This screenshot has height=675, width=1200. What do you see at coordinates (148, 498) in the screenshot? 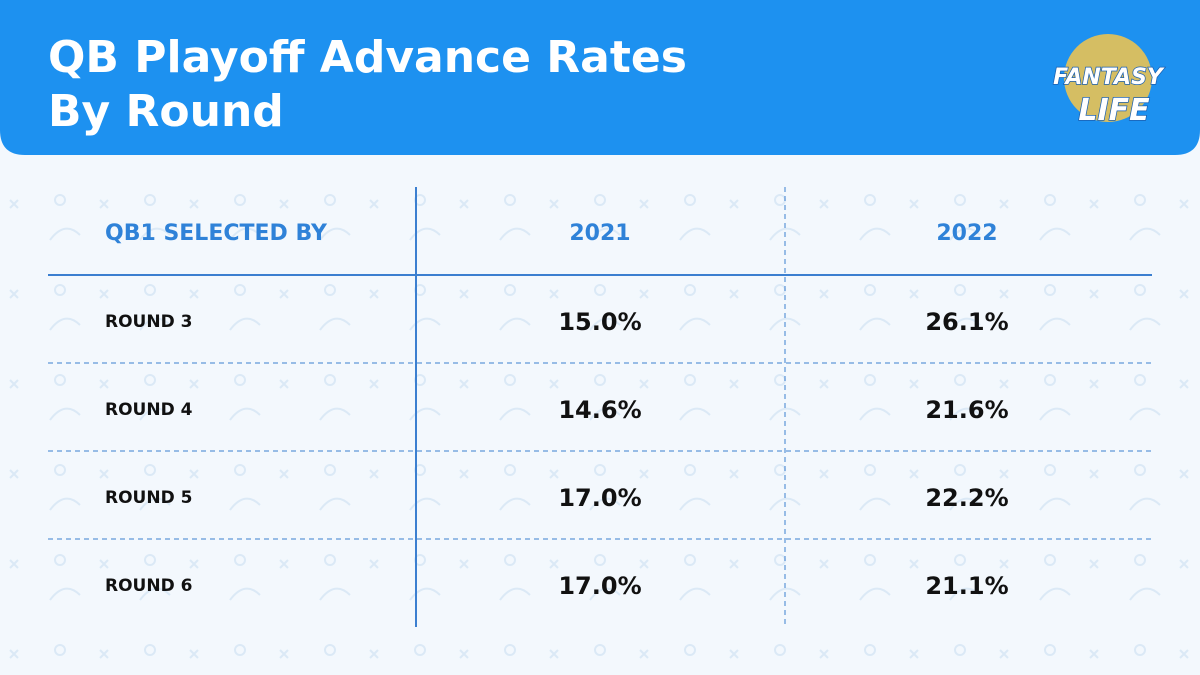
I see `row-label: ROUND 5` at bounding box center [148, 498].